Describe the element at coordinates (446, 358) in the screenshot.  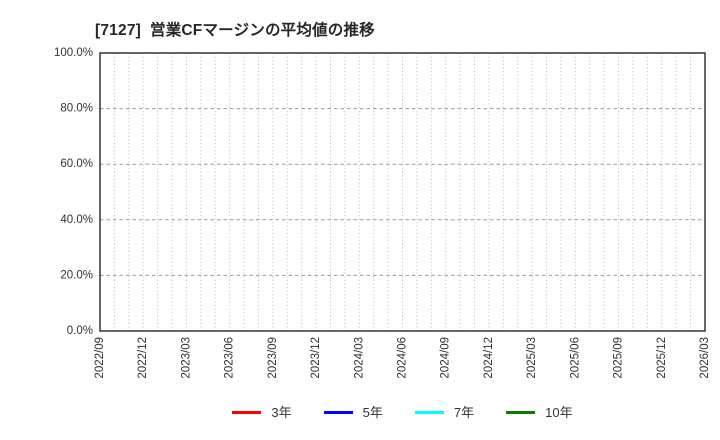
I see `x-tick-label: 2024/09` at that location.